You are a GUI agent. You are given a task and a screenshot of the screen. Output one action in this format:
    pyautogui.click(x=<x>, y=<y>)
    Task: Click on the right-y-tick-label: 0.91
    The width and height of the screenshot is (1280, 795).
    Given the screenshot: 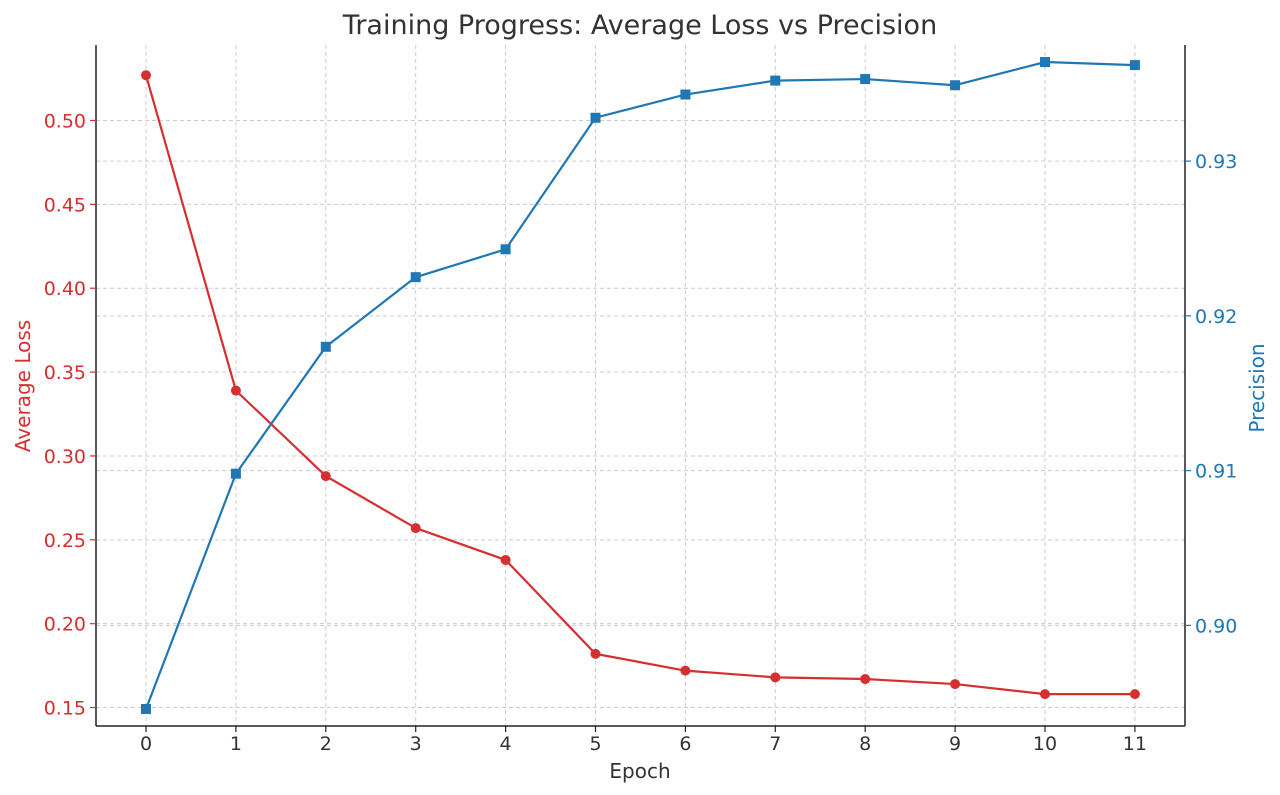 What is the action you would take?
    pyautogui.click(x=1216, y=472)
    